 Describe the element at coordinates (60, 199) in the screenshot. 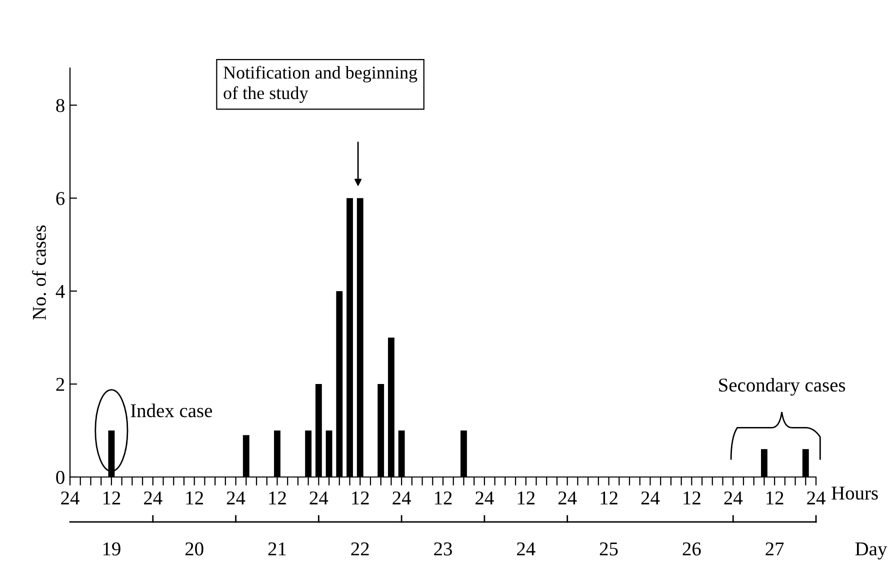

I see `y-tick-label: 6` at that location.